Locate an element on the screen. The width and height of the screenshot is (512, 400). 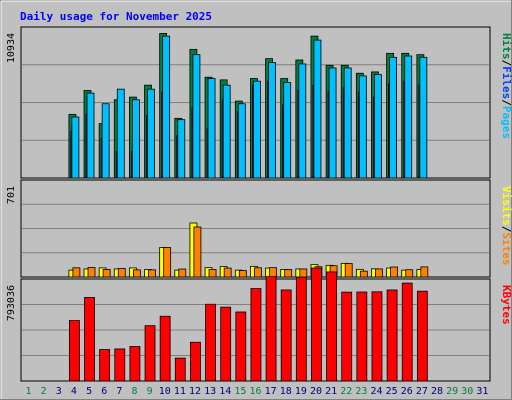
y-max-label-bottom: 793036 is located at coordinates (11, 303).